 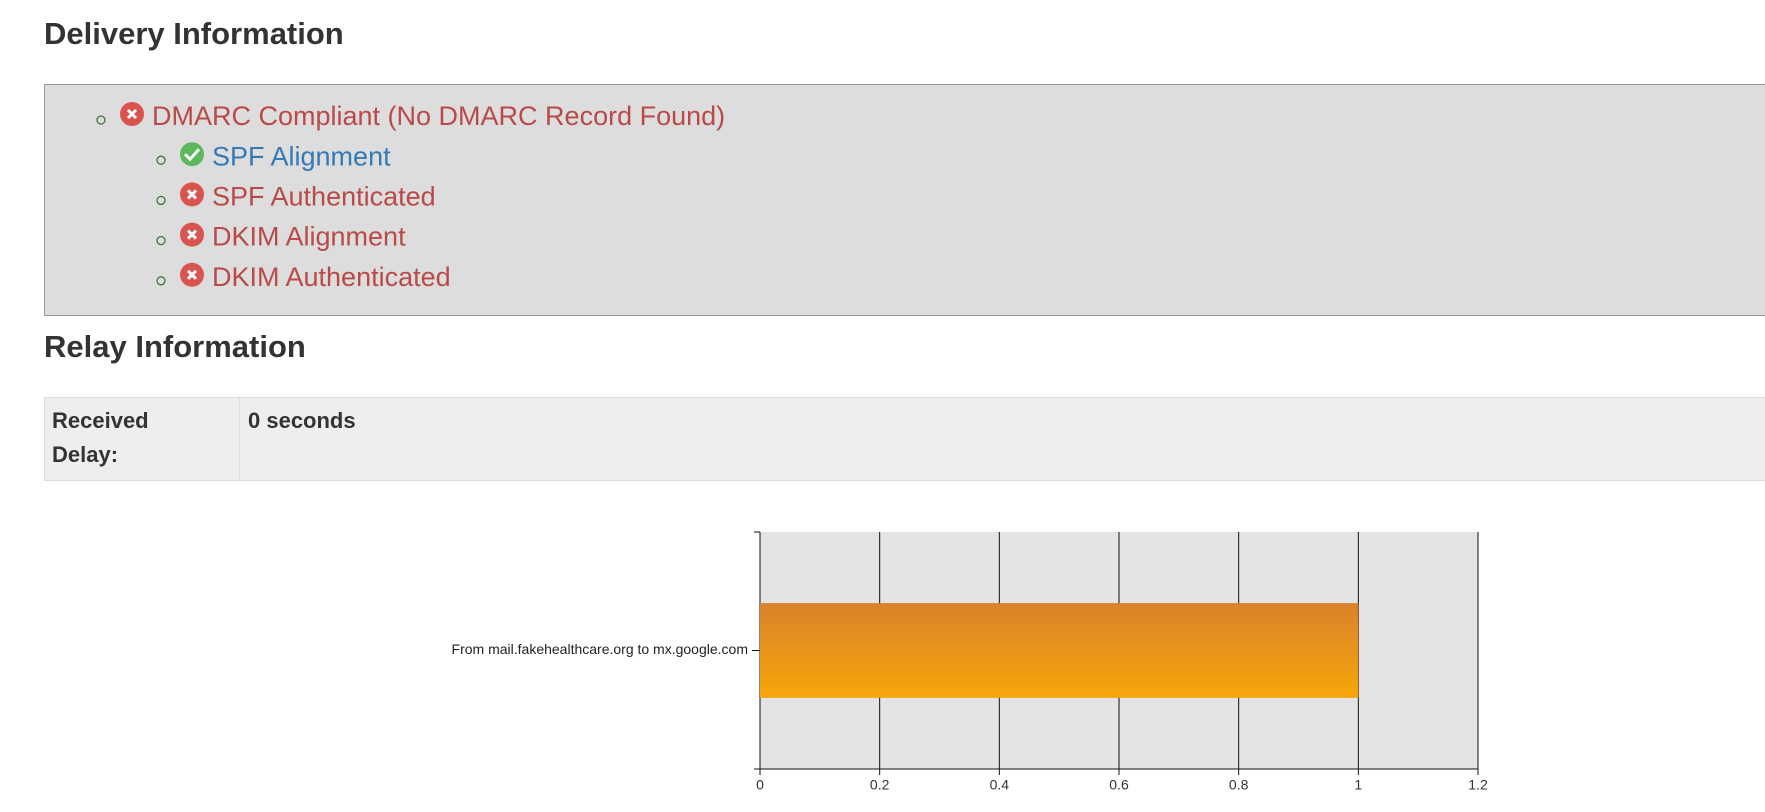 I want to click on table-value: 0 seconds, so click(x=302, y=420).